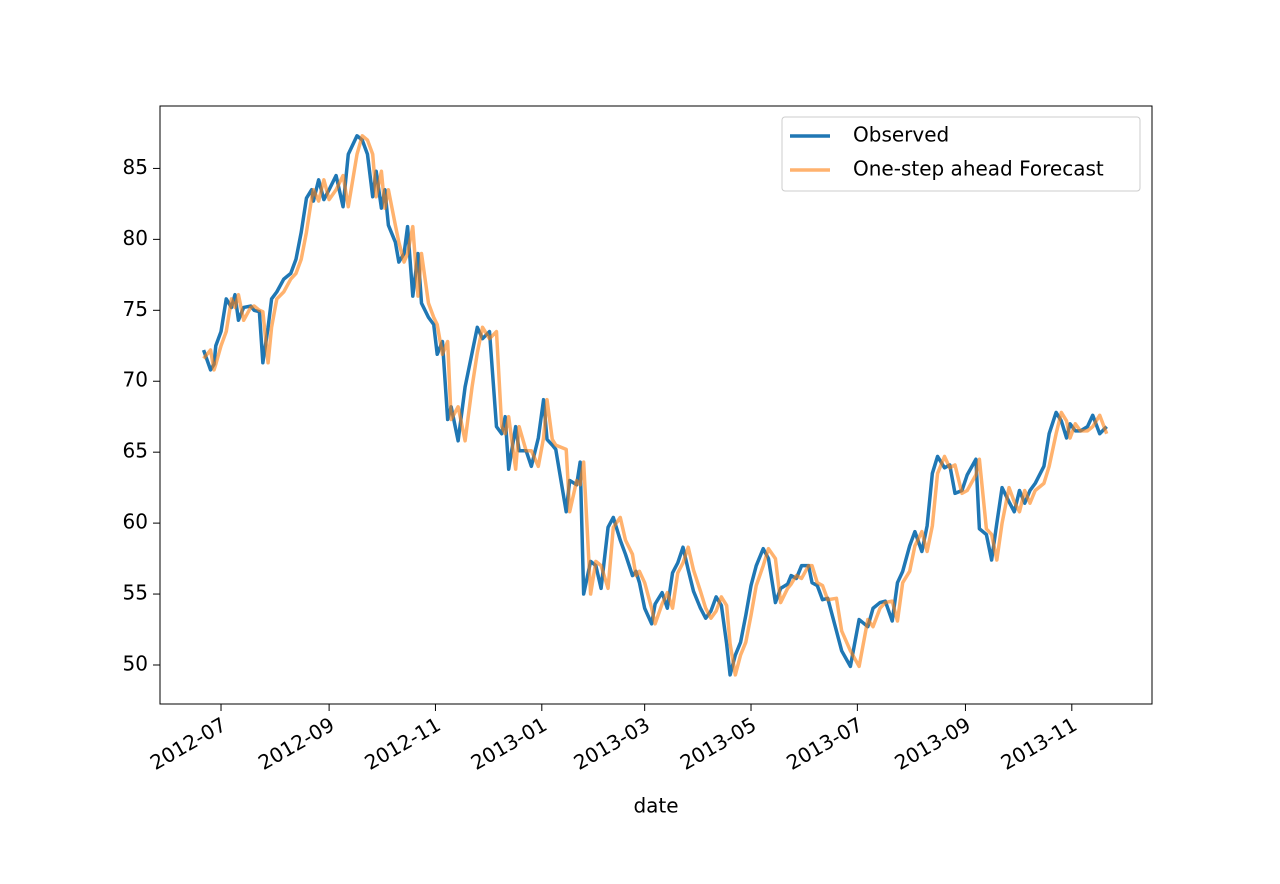 This screenshot has width=1280, height=884. I want to click on legend-label: One-step ahead Forecast, so click(978, 169).